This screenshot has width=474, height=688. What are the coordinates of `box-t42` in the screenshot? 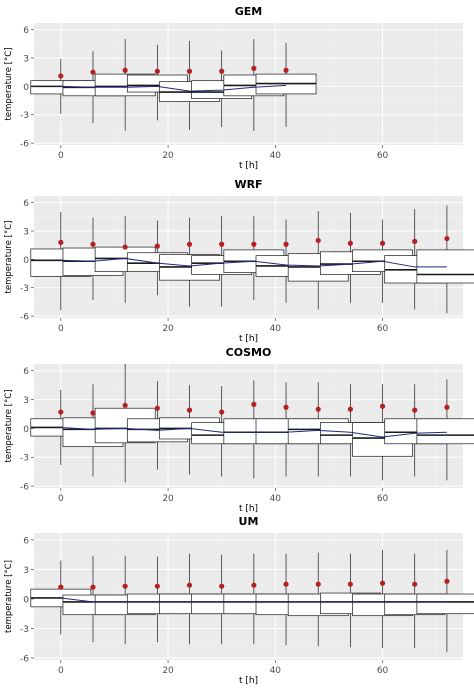 It's located at (286, 85).